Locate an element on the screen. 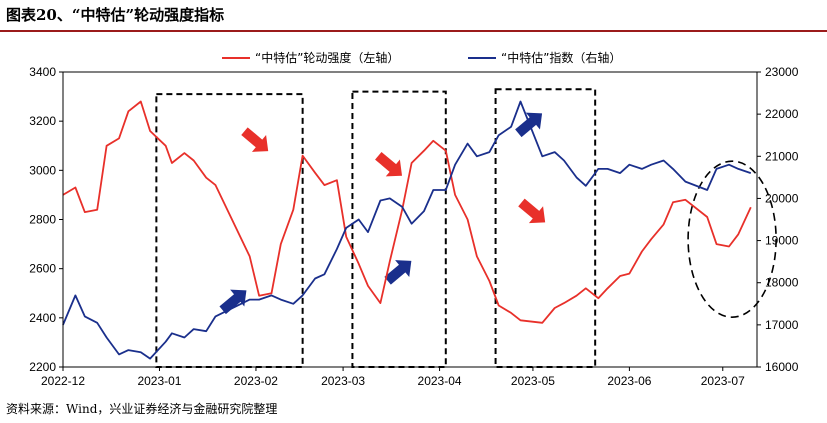 The height and width of the screenshot is (423, 827). x-axis-tick-label: 2023-06 is located at coordinates (629, 381).